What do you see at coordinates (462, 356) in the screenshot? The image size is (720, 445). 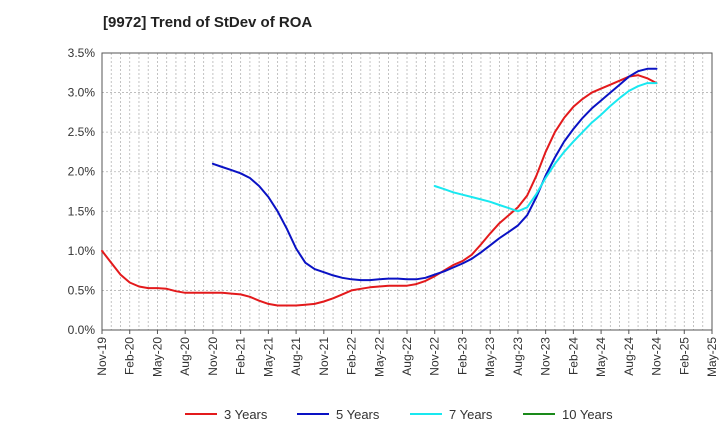 I see `x-tick-label: Feb-23` at bounding box center [462, 356].